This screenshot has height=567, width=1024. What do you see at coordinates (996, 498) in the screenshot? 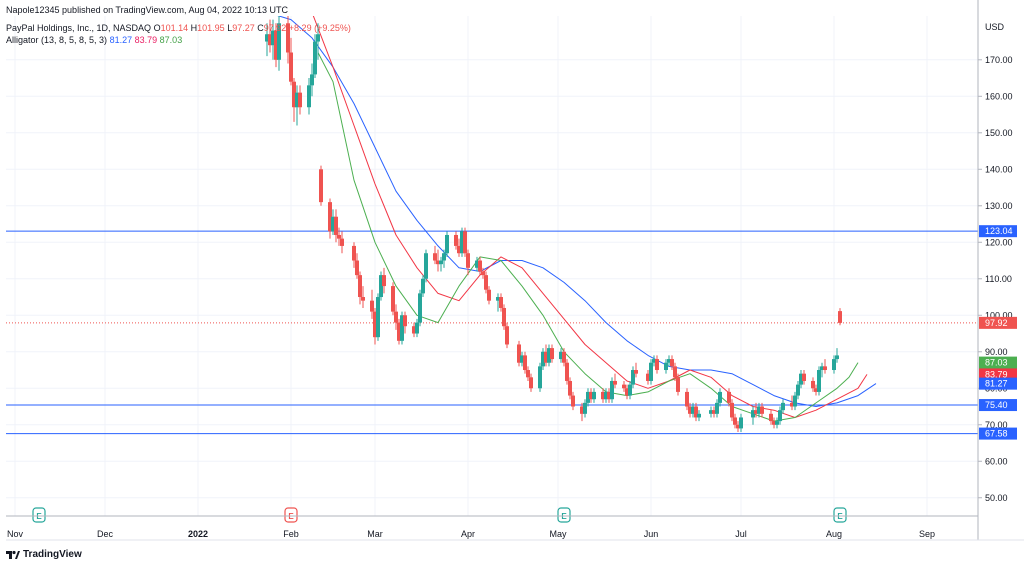
I see `y-tick-label: 50.00` at bounding box center [996, 498].